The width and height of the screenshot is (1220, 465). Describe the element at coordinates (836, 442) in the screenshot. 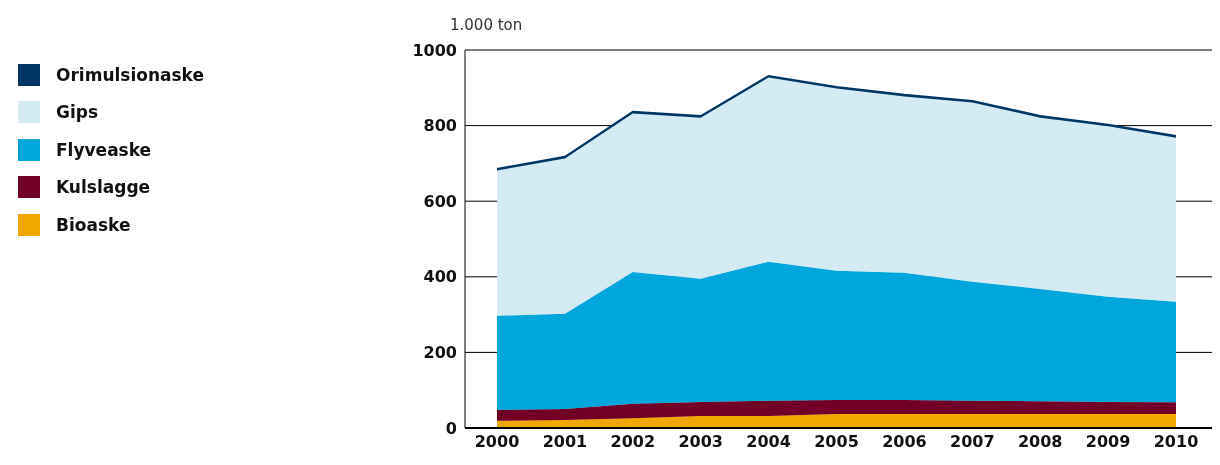

I see `x-tick-label: 2005` at that location.